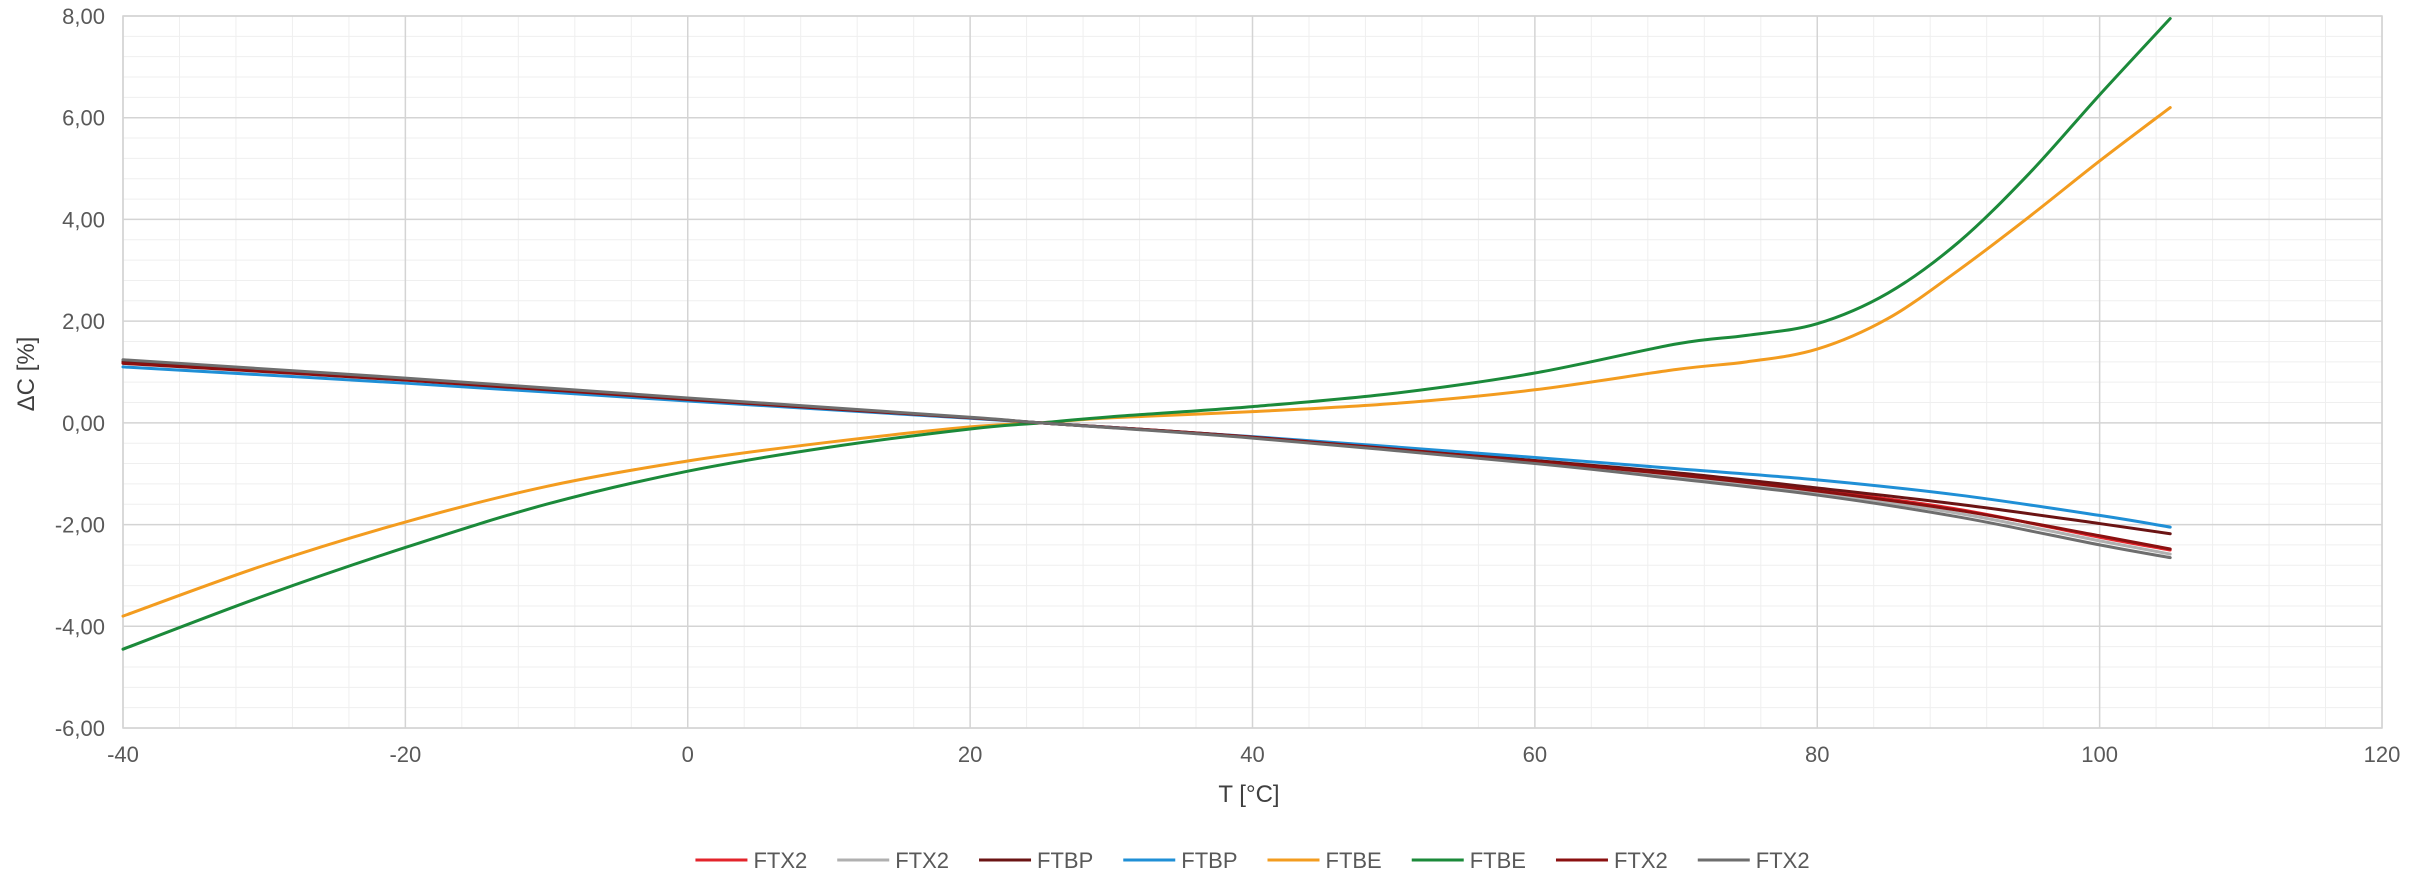 Image resolution: width=2418 pixels, height=872 pixels. Describe the element at coordinates (1036, 860) in the screenshot. I see `legend-item-3: FTBP` at that location.